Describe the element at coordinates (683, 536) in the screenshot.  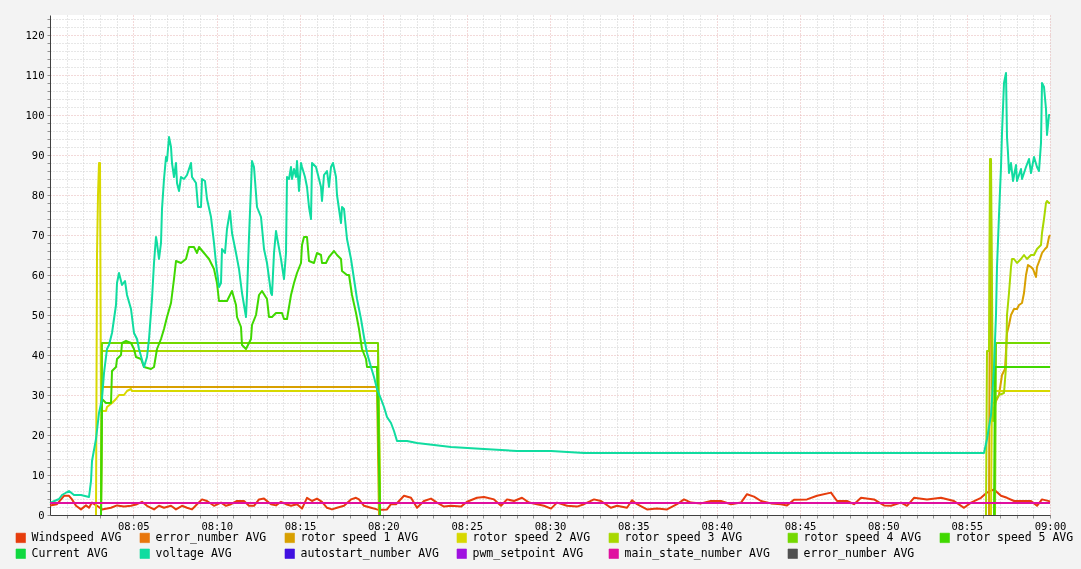
I see `legend-label: rotor speed 3 AVG` at that location.